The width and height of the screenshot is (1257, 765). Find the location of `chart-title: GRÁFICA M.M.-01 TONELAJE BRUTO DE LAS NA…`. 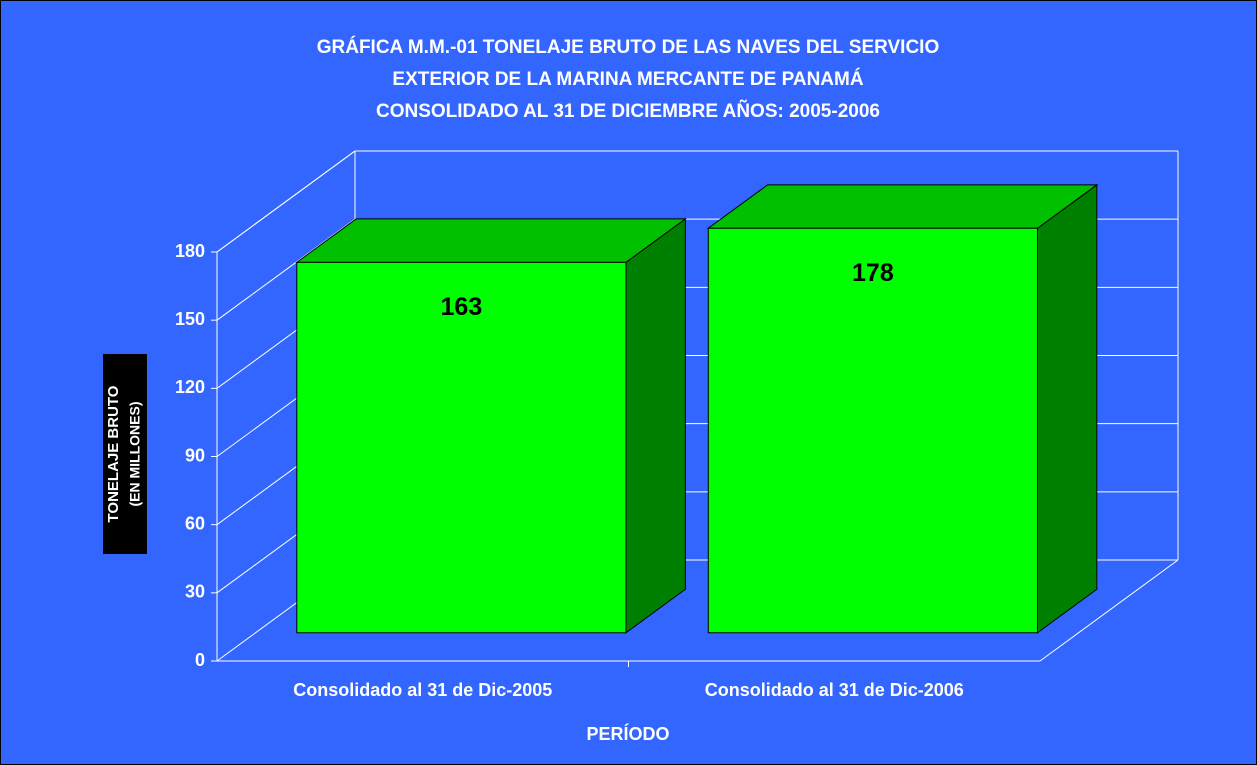

chart-title: GRÁFICA M.M.-01 TONELAJE BRUTO DE LAS NA… is located at coordinates (628, 47).